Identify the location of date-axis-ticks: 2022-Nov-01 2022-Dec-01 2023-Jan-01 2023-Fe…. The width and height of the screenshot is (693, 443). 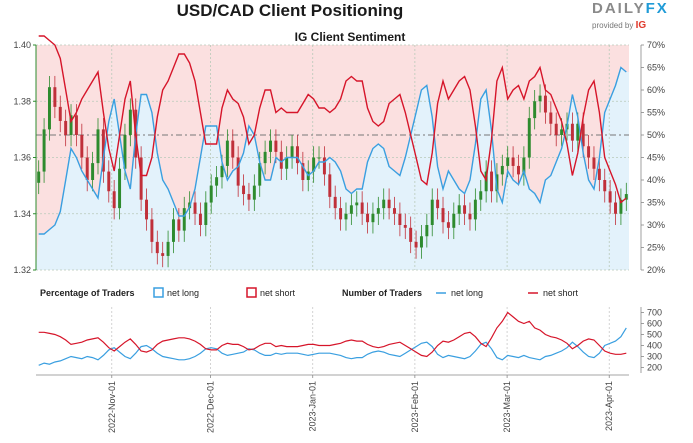
(332, 403).